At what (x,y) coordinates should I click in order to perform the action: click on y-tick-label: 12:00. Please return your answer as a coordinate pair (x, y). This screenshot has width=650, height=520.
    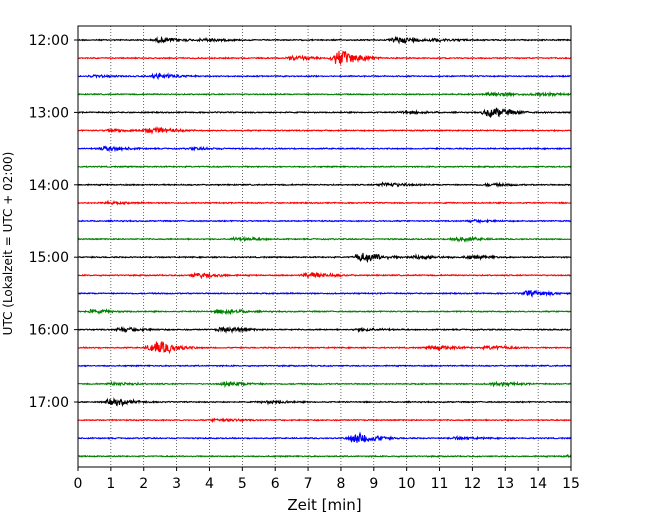
    Looking at the image, I should click on (49, 41).